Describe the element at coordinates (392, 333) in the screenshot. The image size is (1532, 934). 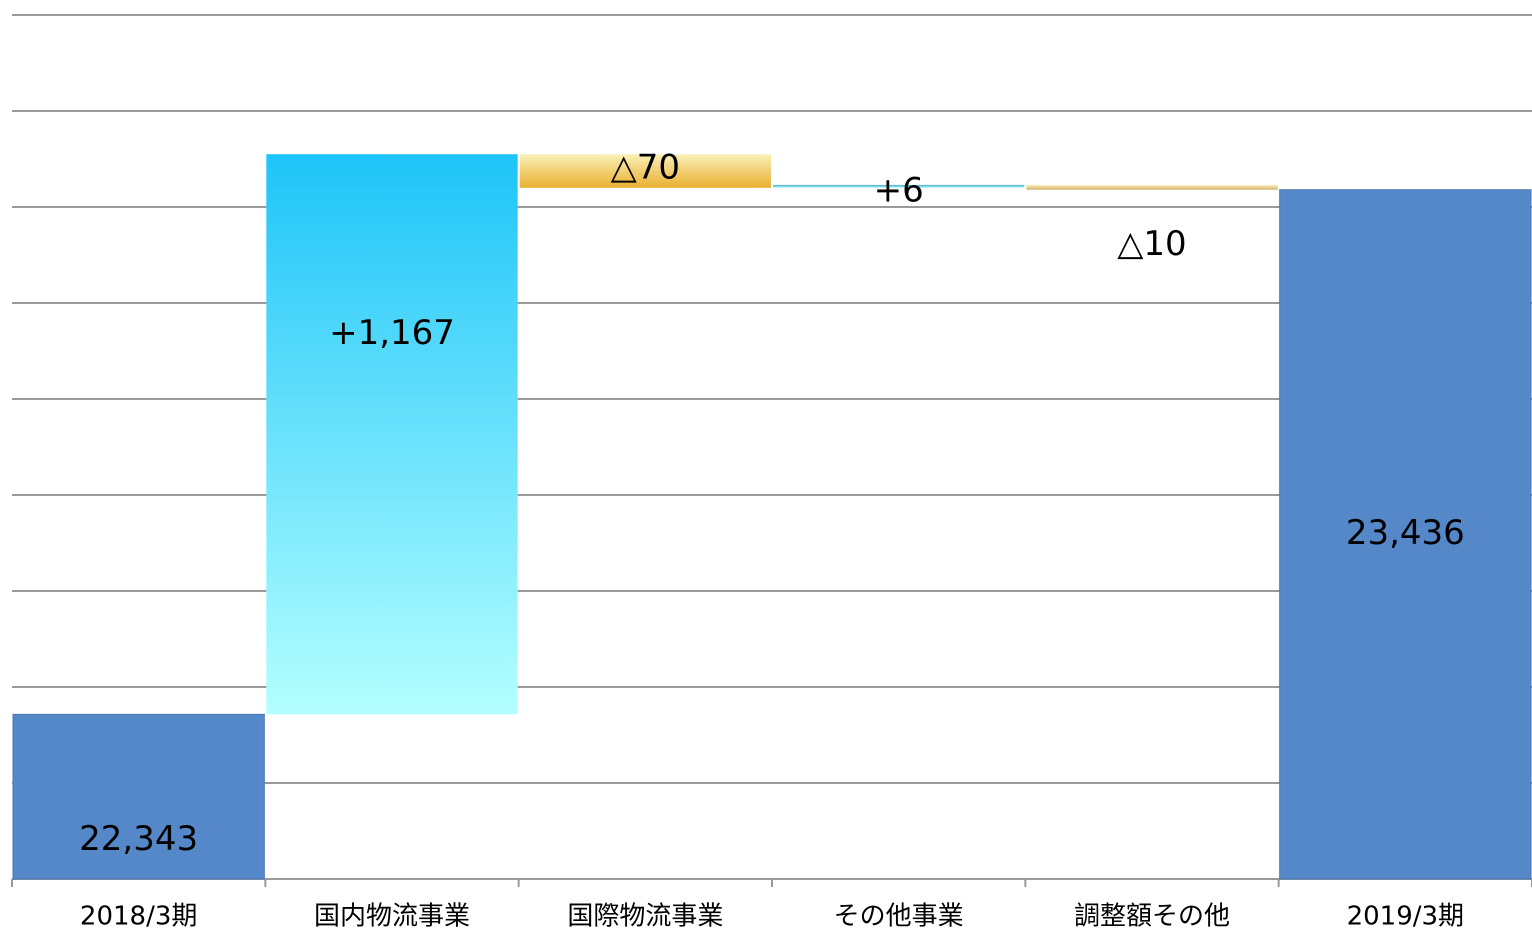
I see `data-label: +1,167` at that location.